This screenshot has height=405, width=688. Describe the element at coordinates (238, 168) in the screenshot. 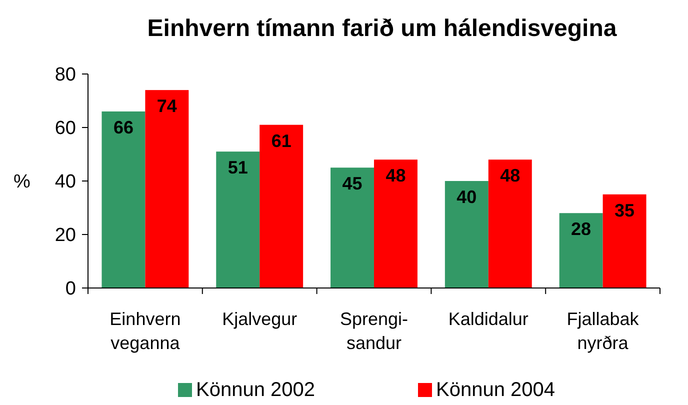

I see `data-label: 51` at that location.